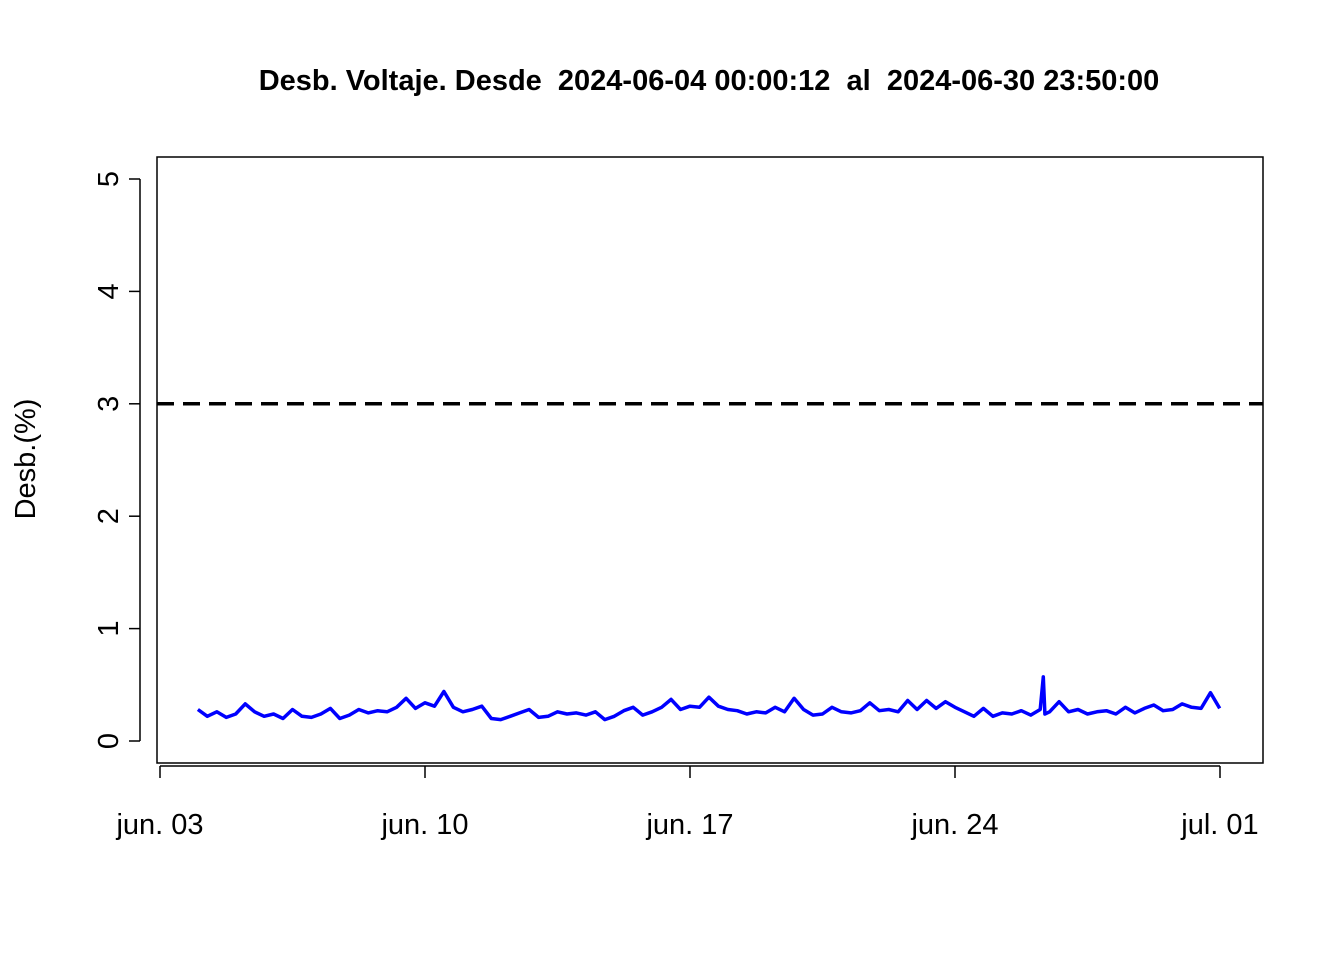  What do you see at coordinates (954, 825) in the screenshot?
I see `x-tick-label: jun. 24` at bounding box center [954, 825].